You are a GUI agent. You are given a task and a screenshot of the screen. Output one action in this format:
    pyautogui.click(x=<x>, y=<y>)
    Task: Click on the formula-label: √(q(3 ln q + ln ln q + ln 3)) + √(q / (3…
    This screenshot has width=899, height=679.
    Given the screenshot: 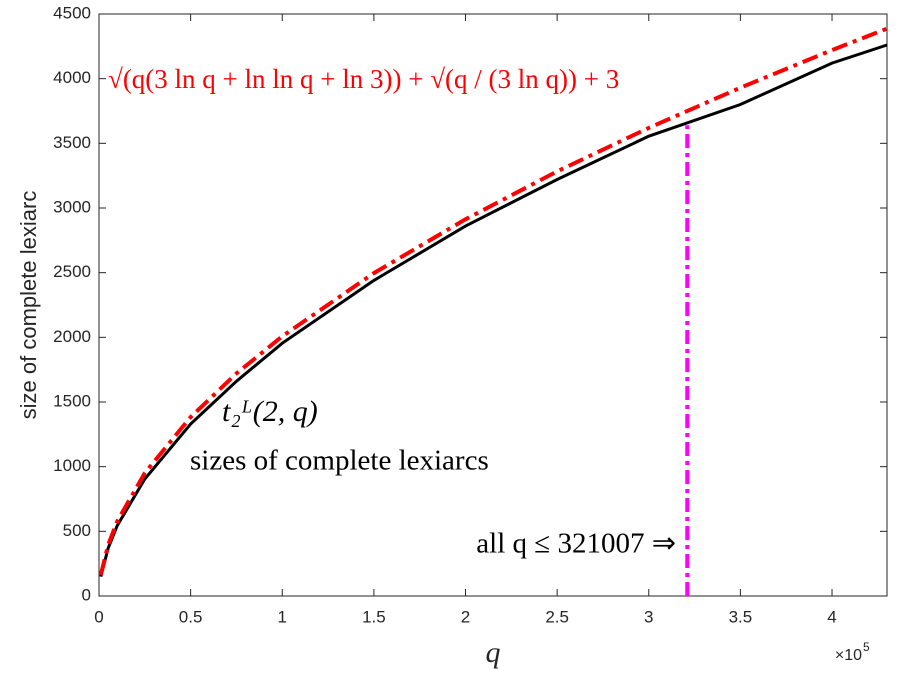 What is the action you would take?
    pyautogui.click(x=363, y=79)
    